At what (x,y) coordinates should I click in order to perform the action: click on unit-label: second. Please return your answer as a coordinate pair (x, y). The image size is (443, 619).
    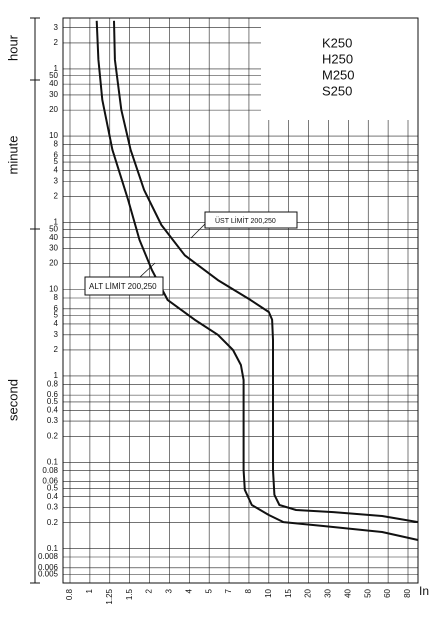
    Looking at the image, I should click on (12, 400).